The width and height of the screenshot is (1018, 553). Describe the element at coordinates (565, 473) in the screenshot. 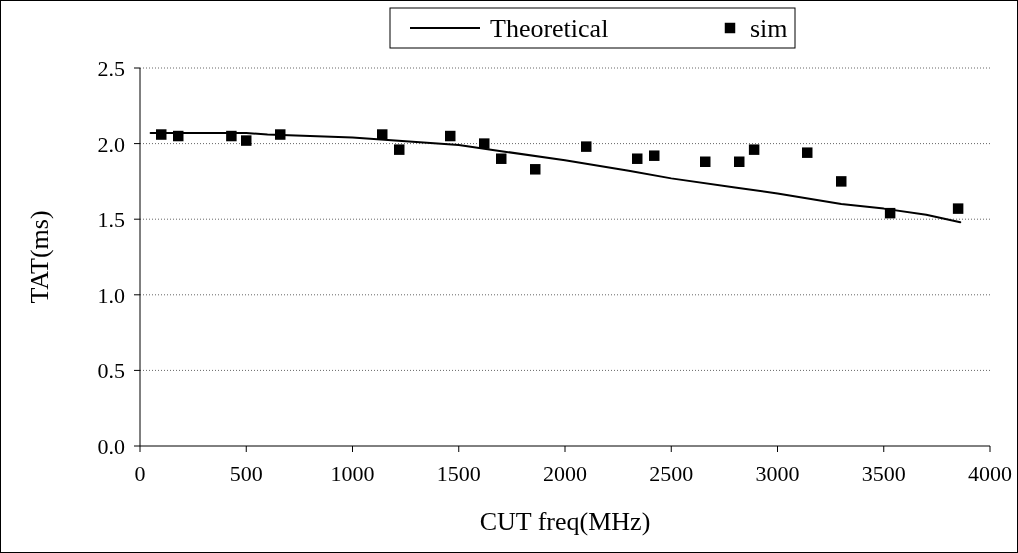

I see `x-tick-label: 2000` at that location.